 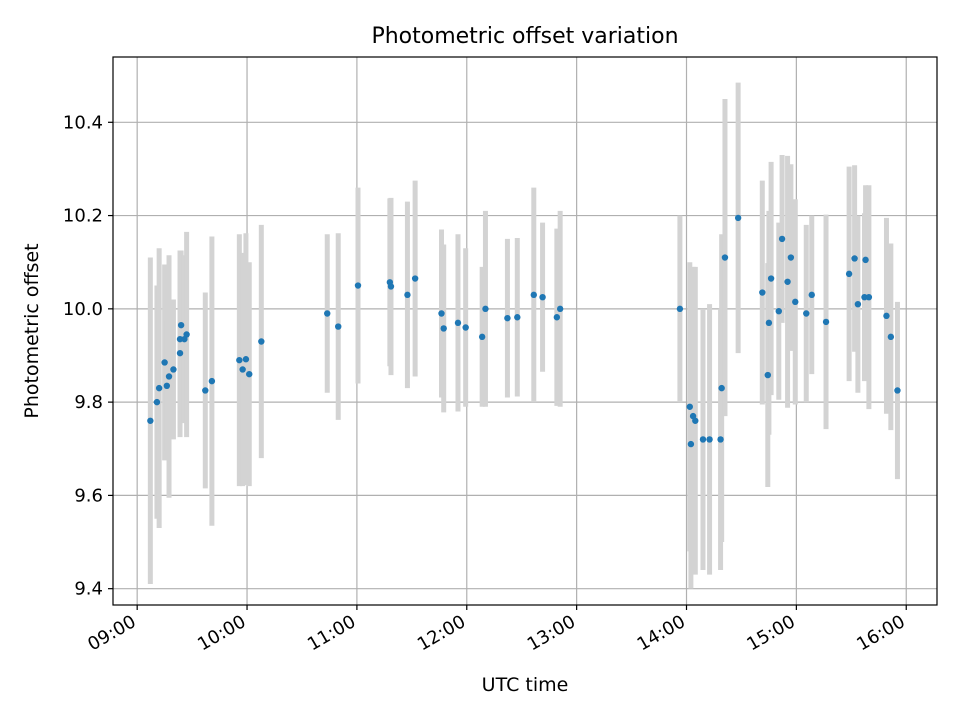 What do you see at coordinates (83, 216) in the screenshot?
I see `y-tick-label: 10.2` at bounding box center [83, 216].